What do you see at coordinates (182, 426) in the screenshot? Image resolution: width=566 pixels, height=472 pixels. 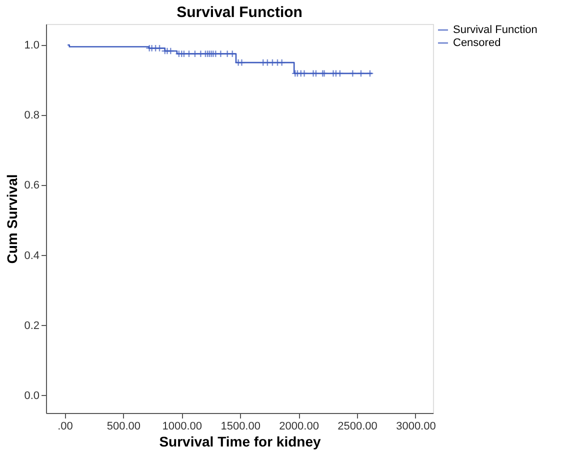 I see `x-tick-label: 1000.00` at bounding box center [182, 426].